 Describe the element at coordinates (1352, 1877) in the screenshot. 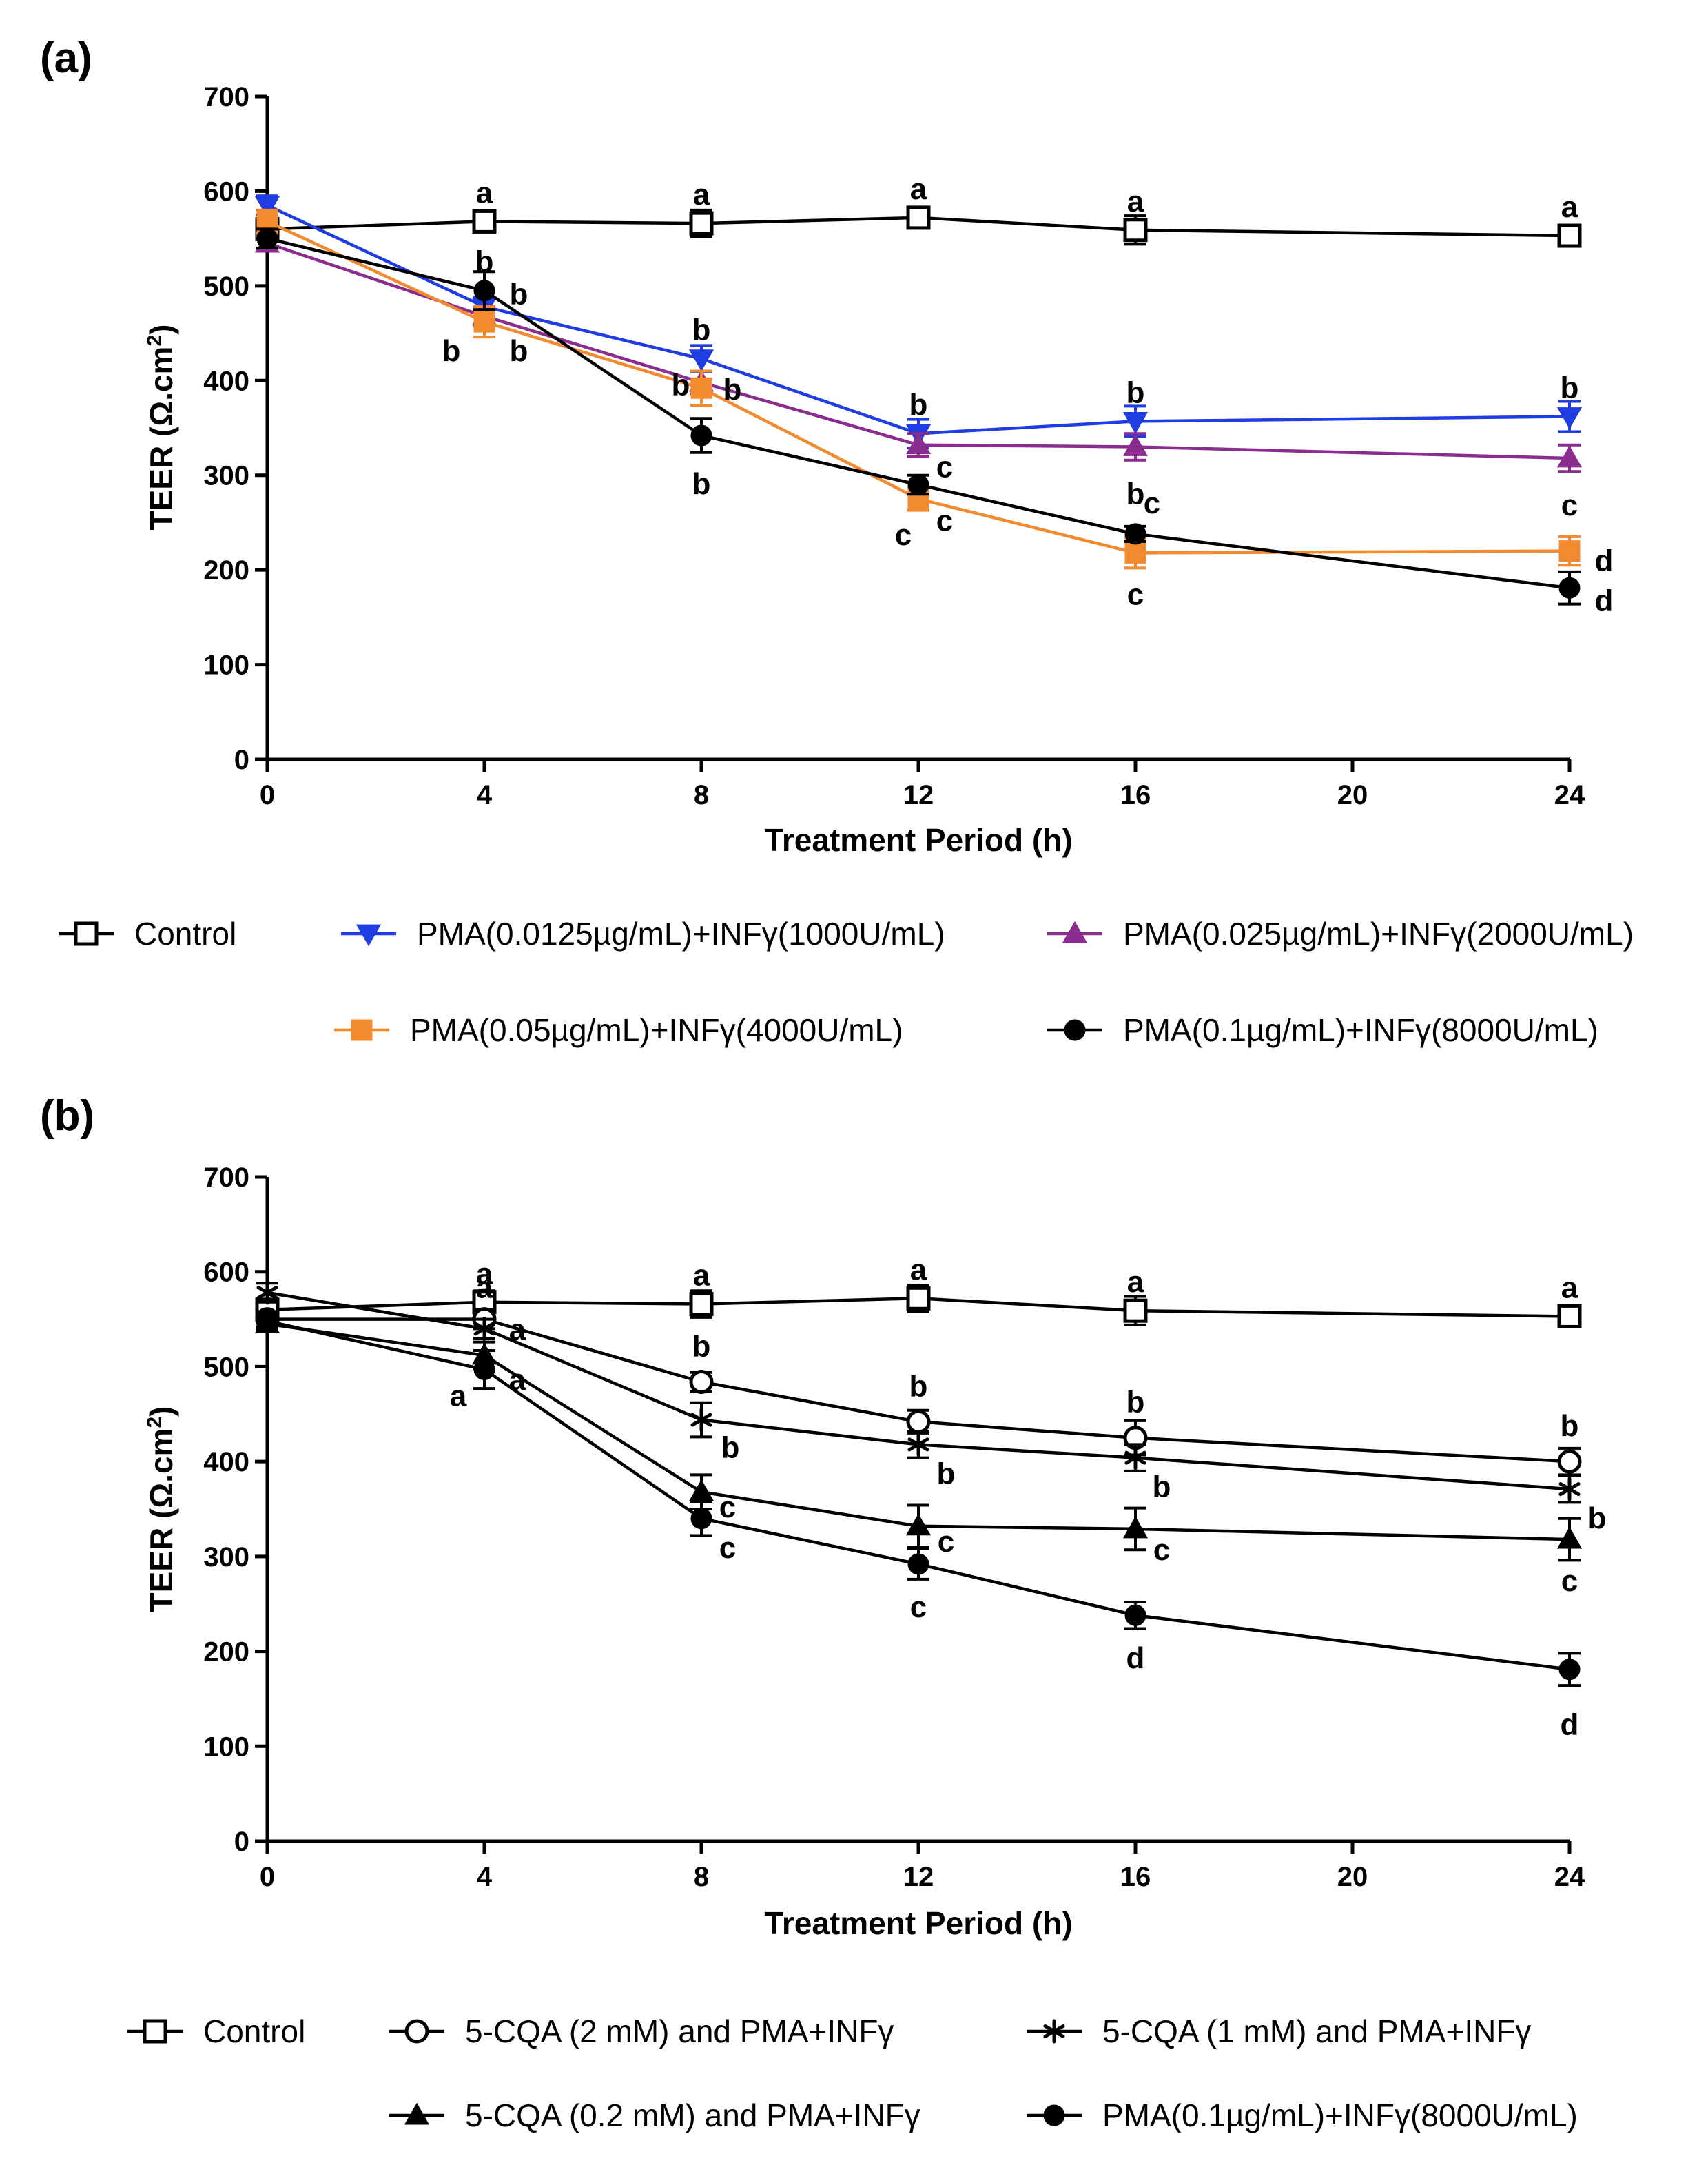

I see `x-tick-label: 20` at that location.